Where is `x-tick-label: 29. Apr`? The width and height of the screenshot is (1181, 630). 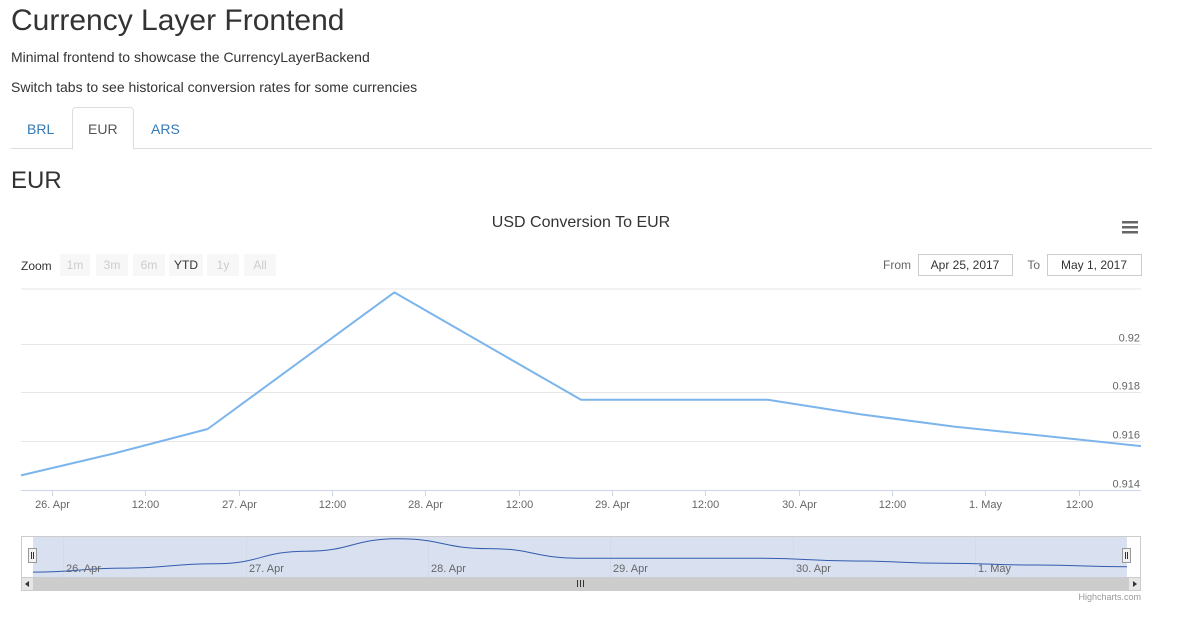
x-tick-label: 29. Apr is located at coordinates (612, 505).